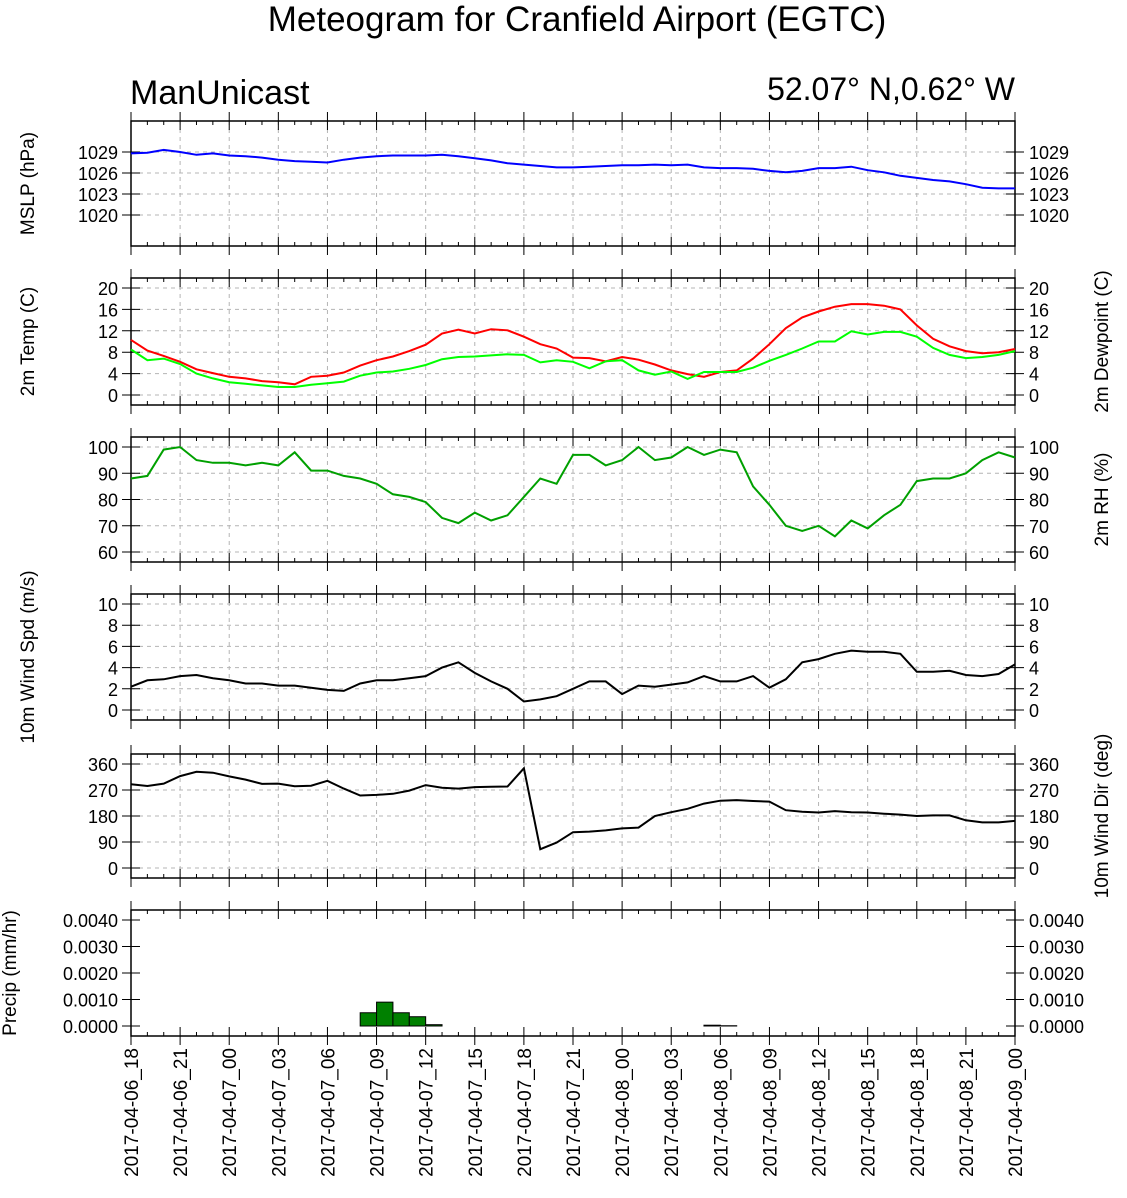  What do you see at coordinates (1102, 500) in the screenshot?
I see `y-axis-title-right: 2m RH (%)` at bounding box center [1102, 500].